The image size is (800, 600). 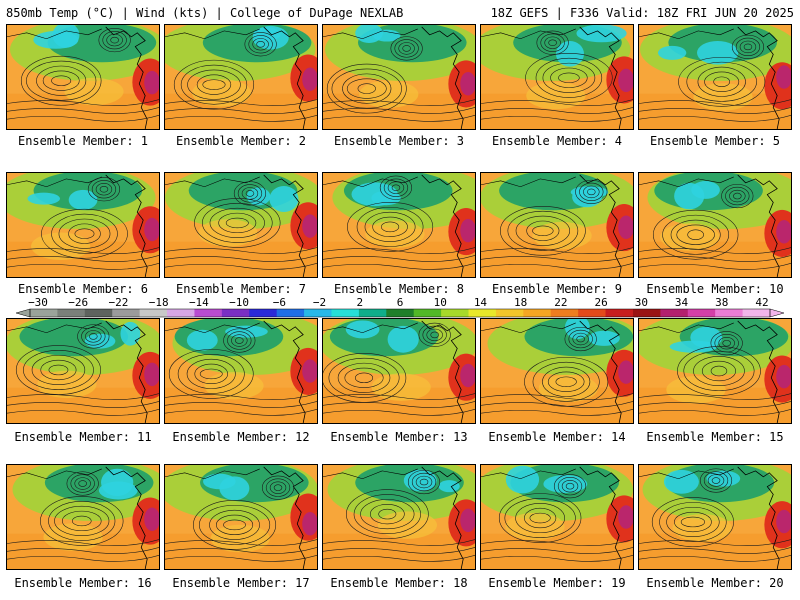 I want to click on colorbar-max-arrow, so click(x=777, y=313).